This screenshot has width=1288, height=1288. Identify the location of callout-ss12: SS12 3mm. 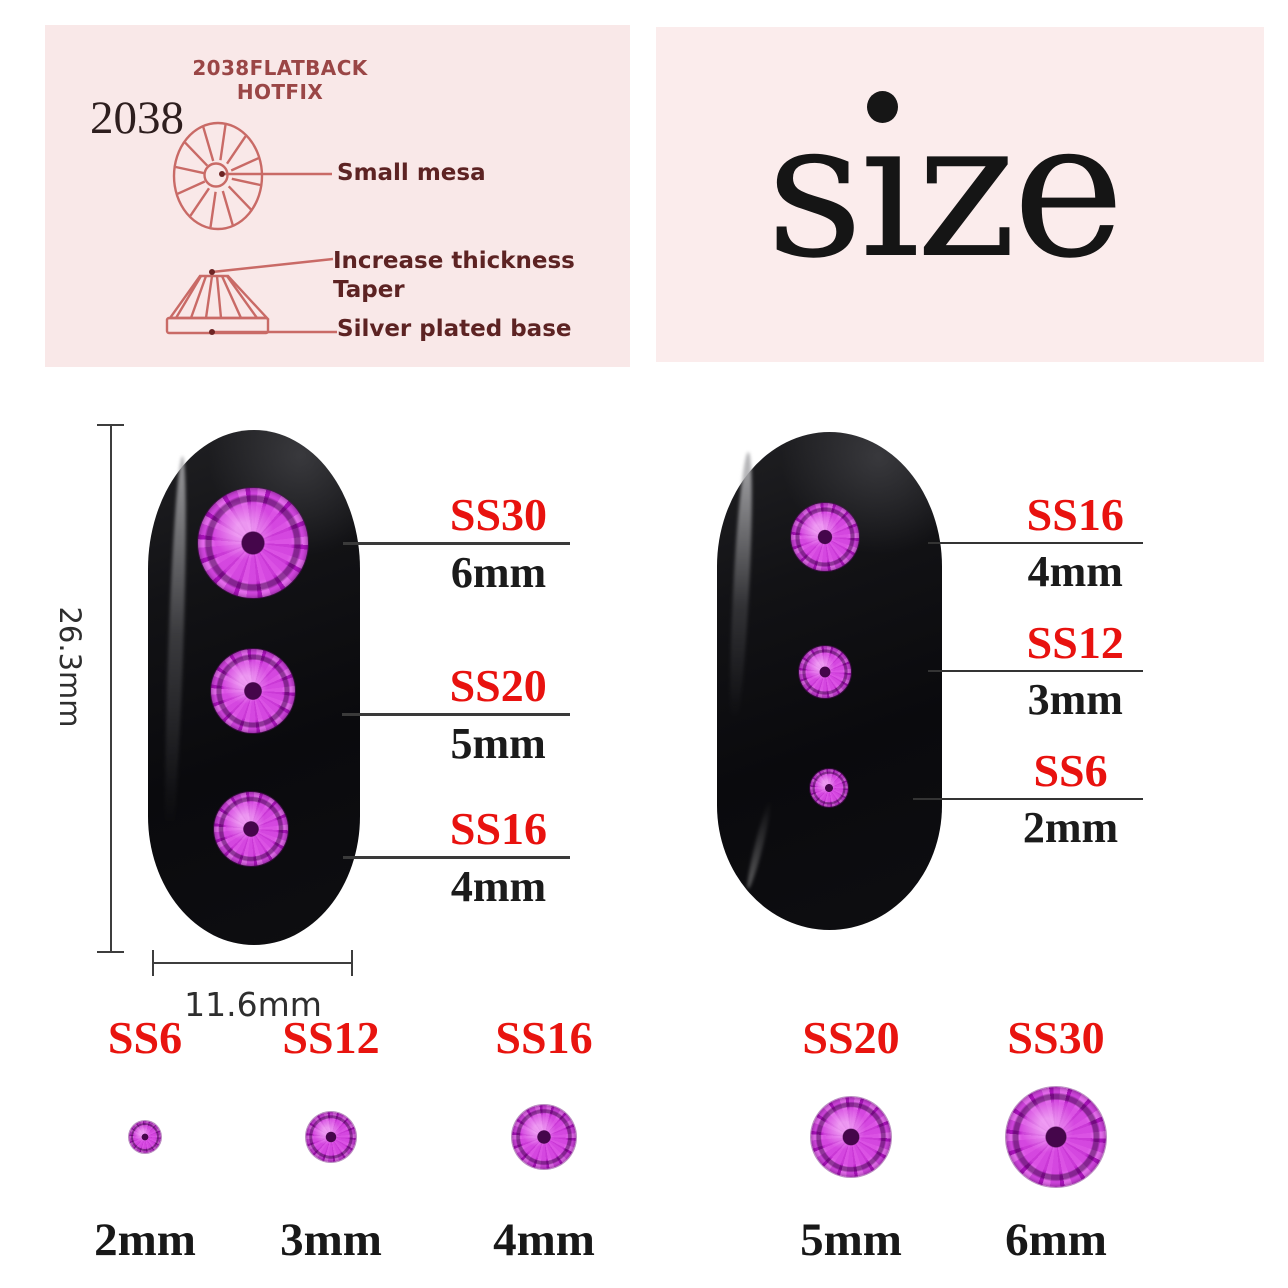
(1035, 671).